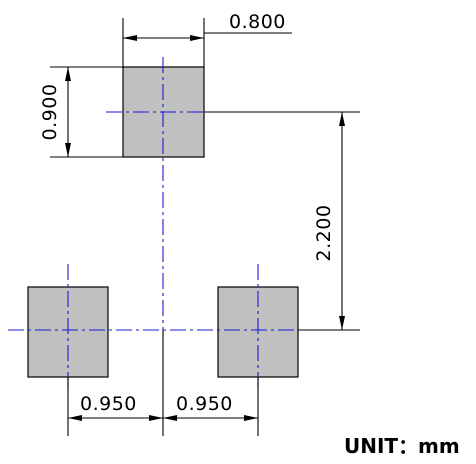 Image resolution: width=476 pixels, height=464 pixels. What do you see at coordinates (402, 446) in the screenshot?
I see `unit-label: UNIT：mm` at bounding box center [402, 446].